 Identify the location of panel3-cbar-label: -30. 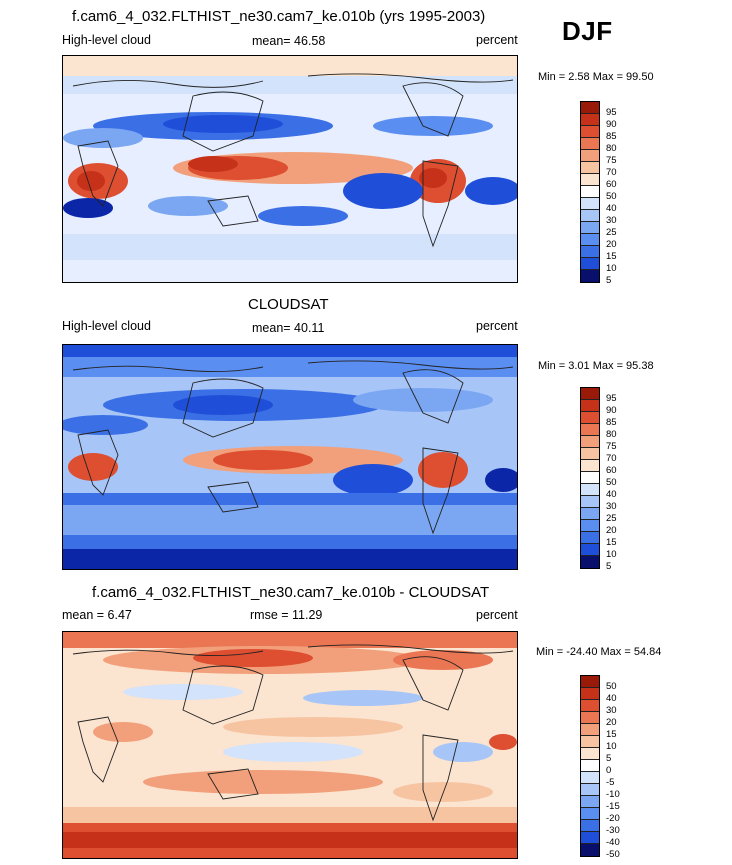
(613, 830).